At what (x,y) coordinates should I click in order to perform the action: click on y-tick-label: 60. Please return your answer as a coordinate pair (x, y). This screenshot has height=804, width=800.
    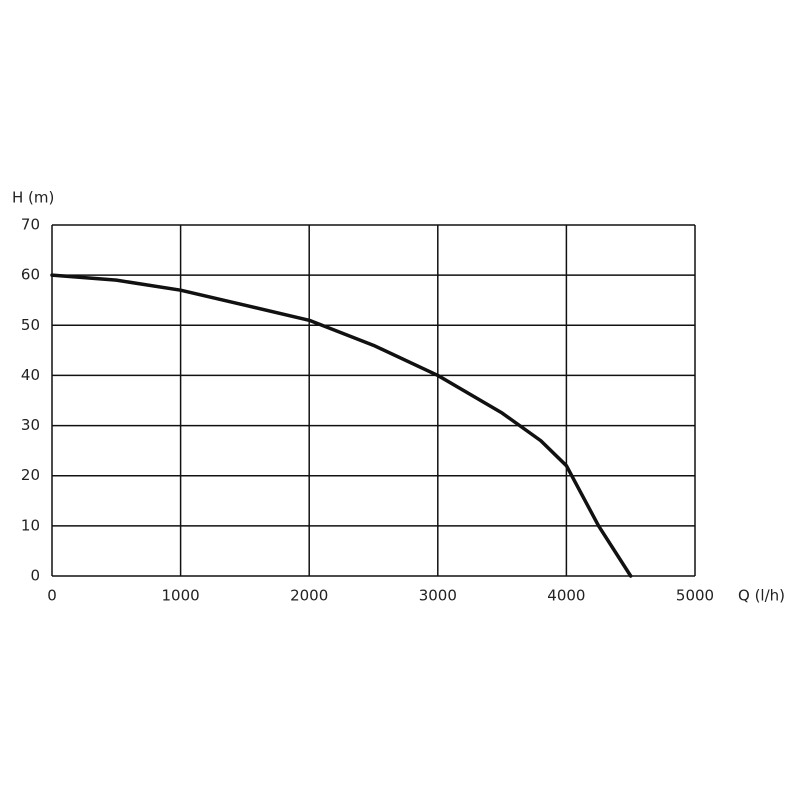
    Looking at the image, I should click on (30, 275).